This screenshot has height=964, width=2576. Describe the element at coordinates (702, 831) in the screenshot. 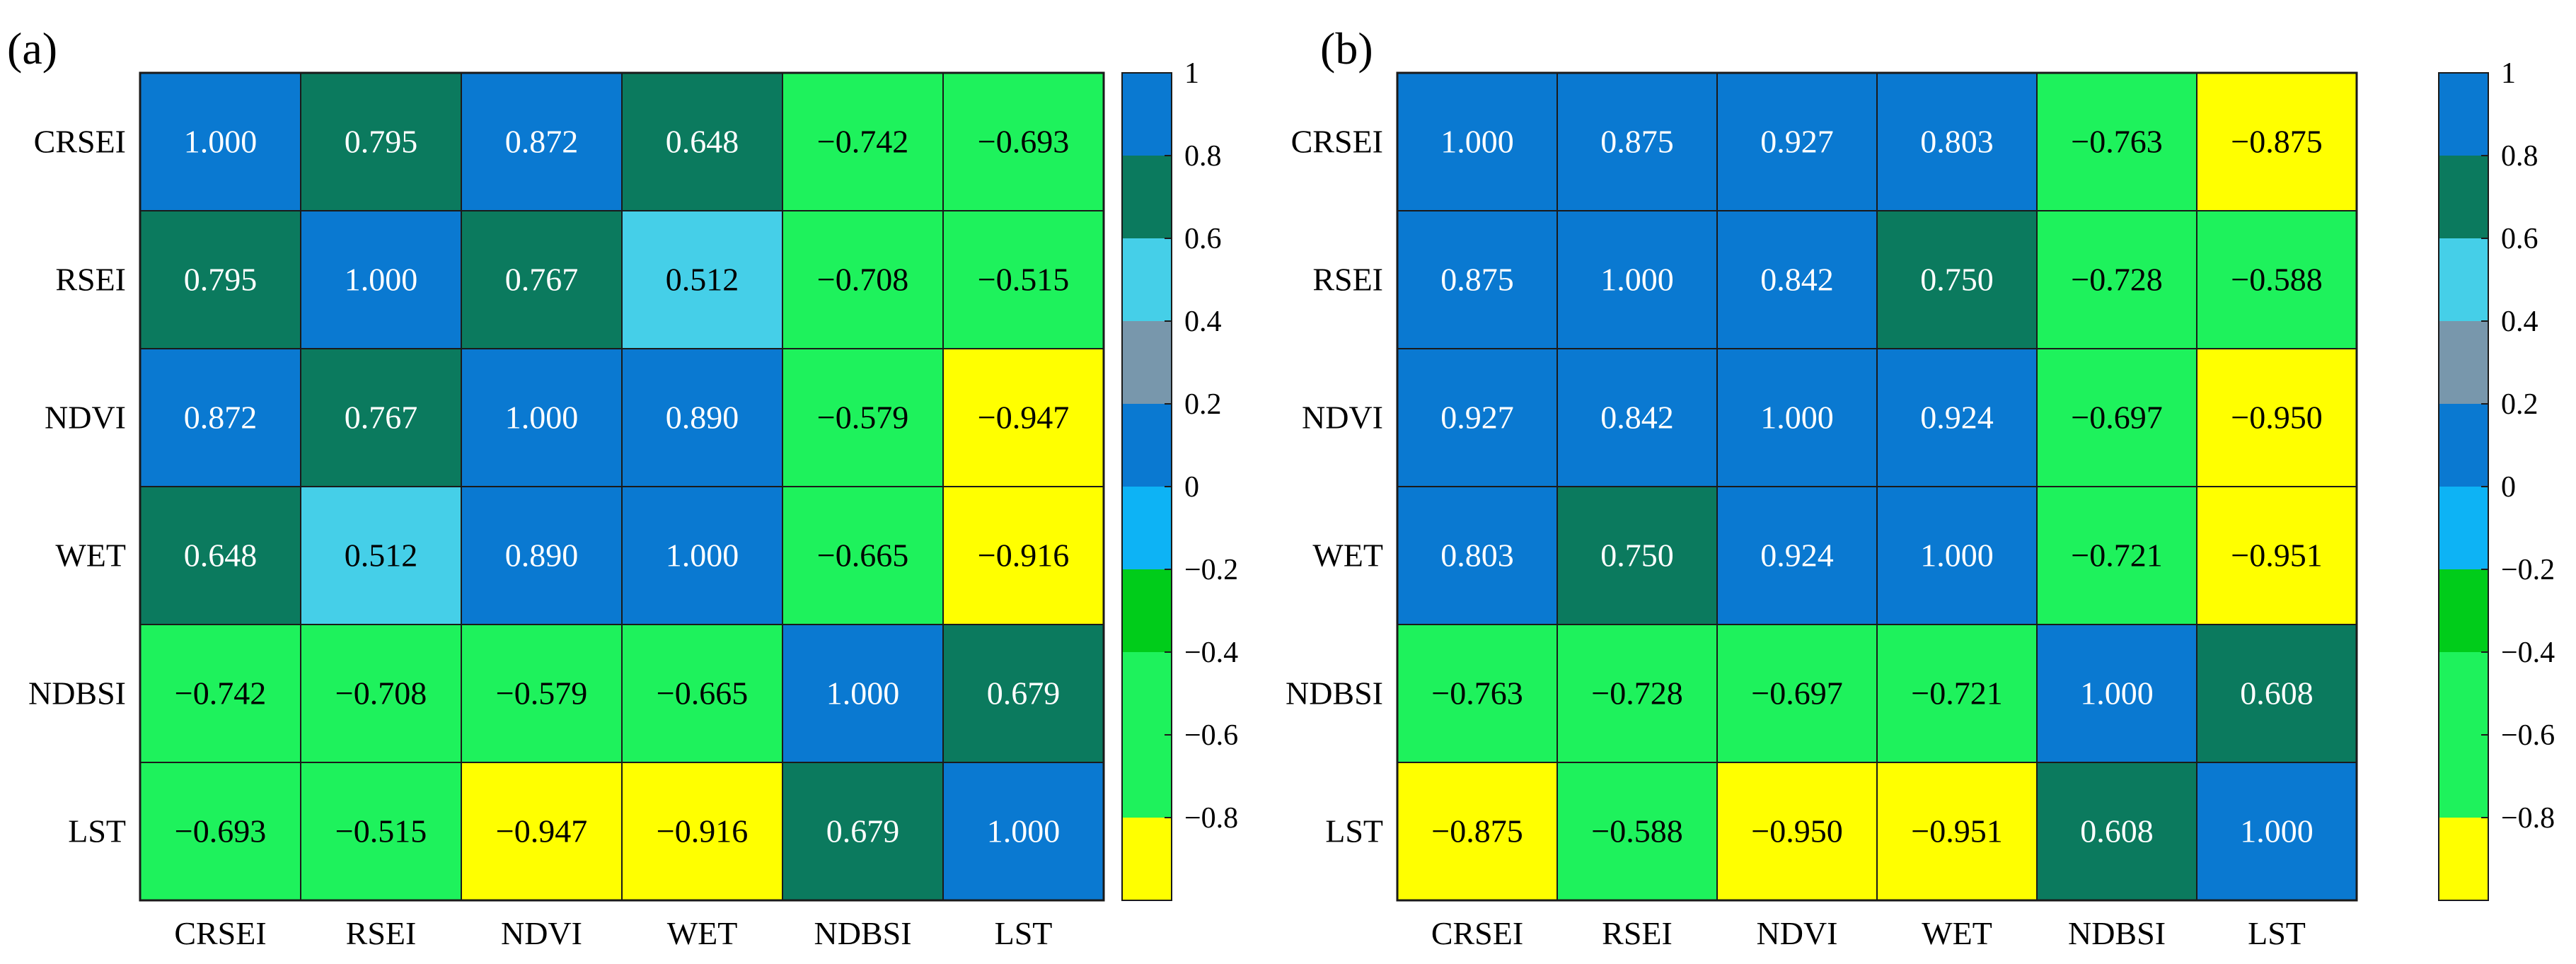

I see `cell-value-label: −0.916` at that location.